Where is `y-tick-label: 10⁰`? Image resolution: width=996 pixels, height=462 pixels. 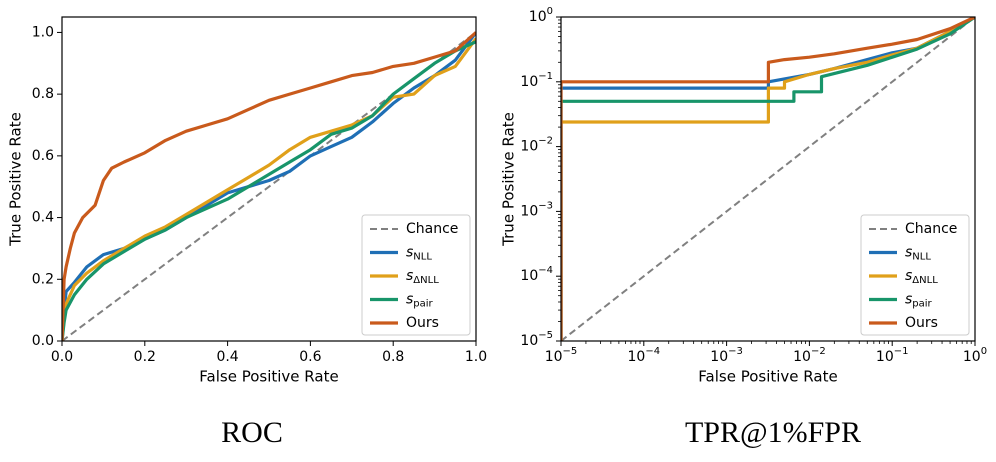
y-tick-label: 10⁰ is located at coordinates (541, 15).